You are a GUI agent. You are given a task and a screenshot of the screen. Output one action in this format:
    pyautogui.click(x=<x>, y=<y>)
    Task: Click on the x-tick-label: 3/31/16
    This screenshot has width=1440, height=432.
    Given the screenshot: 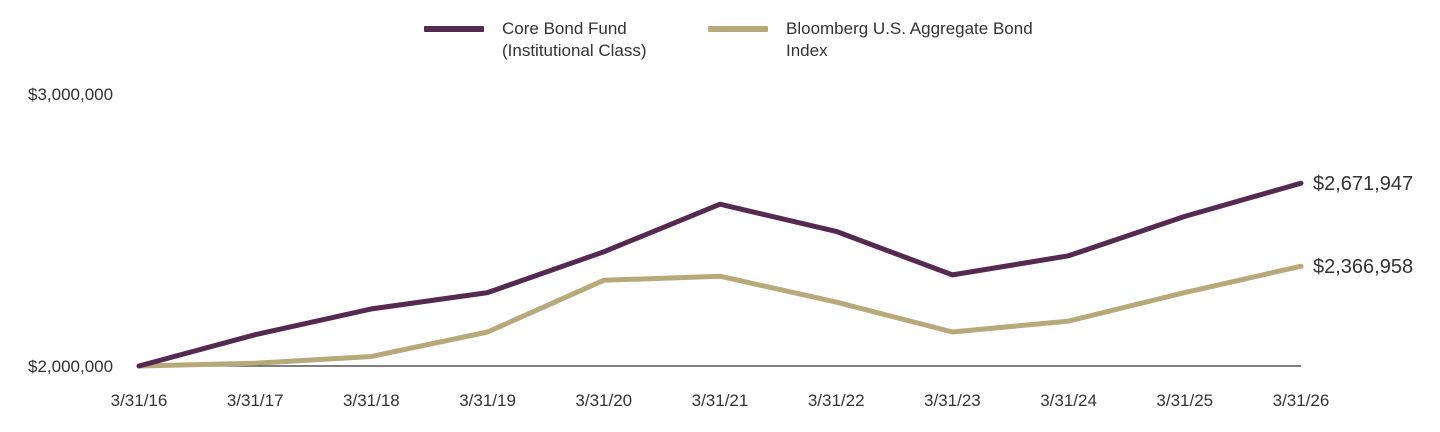 What is the action you would take?
    pyautogui.click(x=139, y=400)
    